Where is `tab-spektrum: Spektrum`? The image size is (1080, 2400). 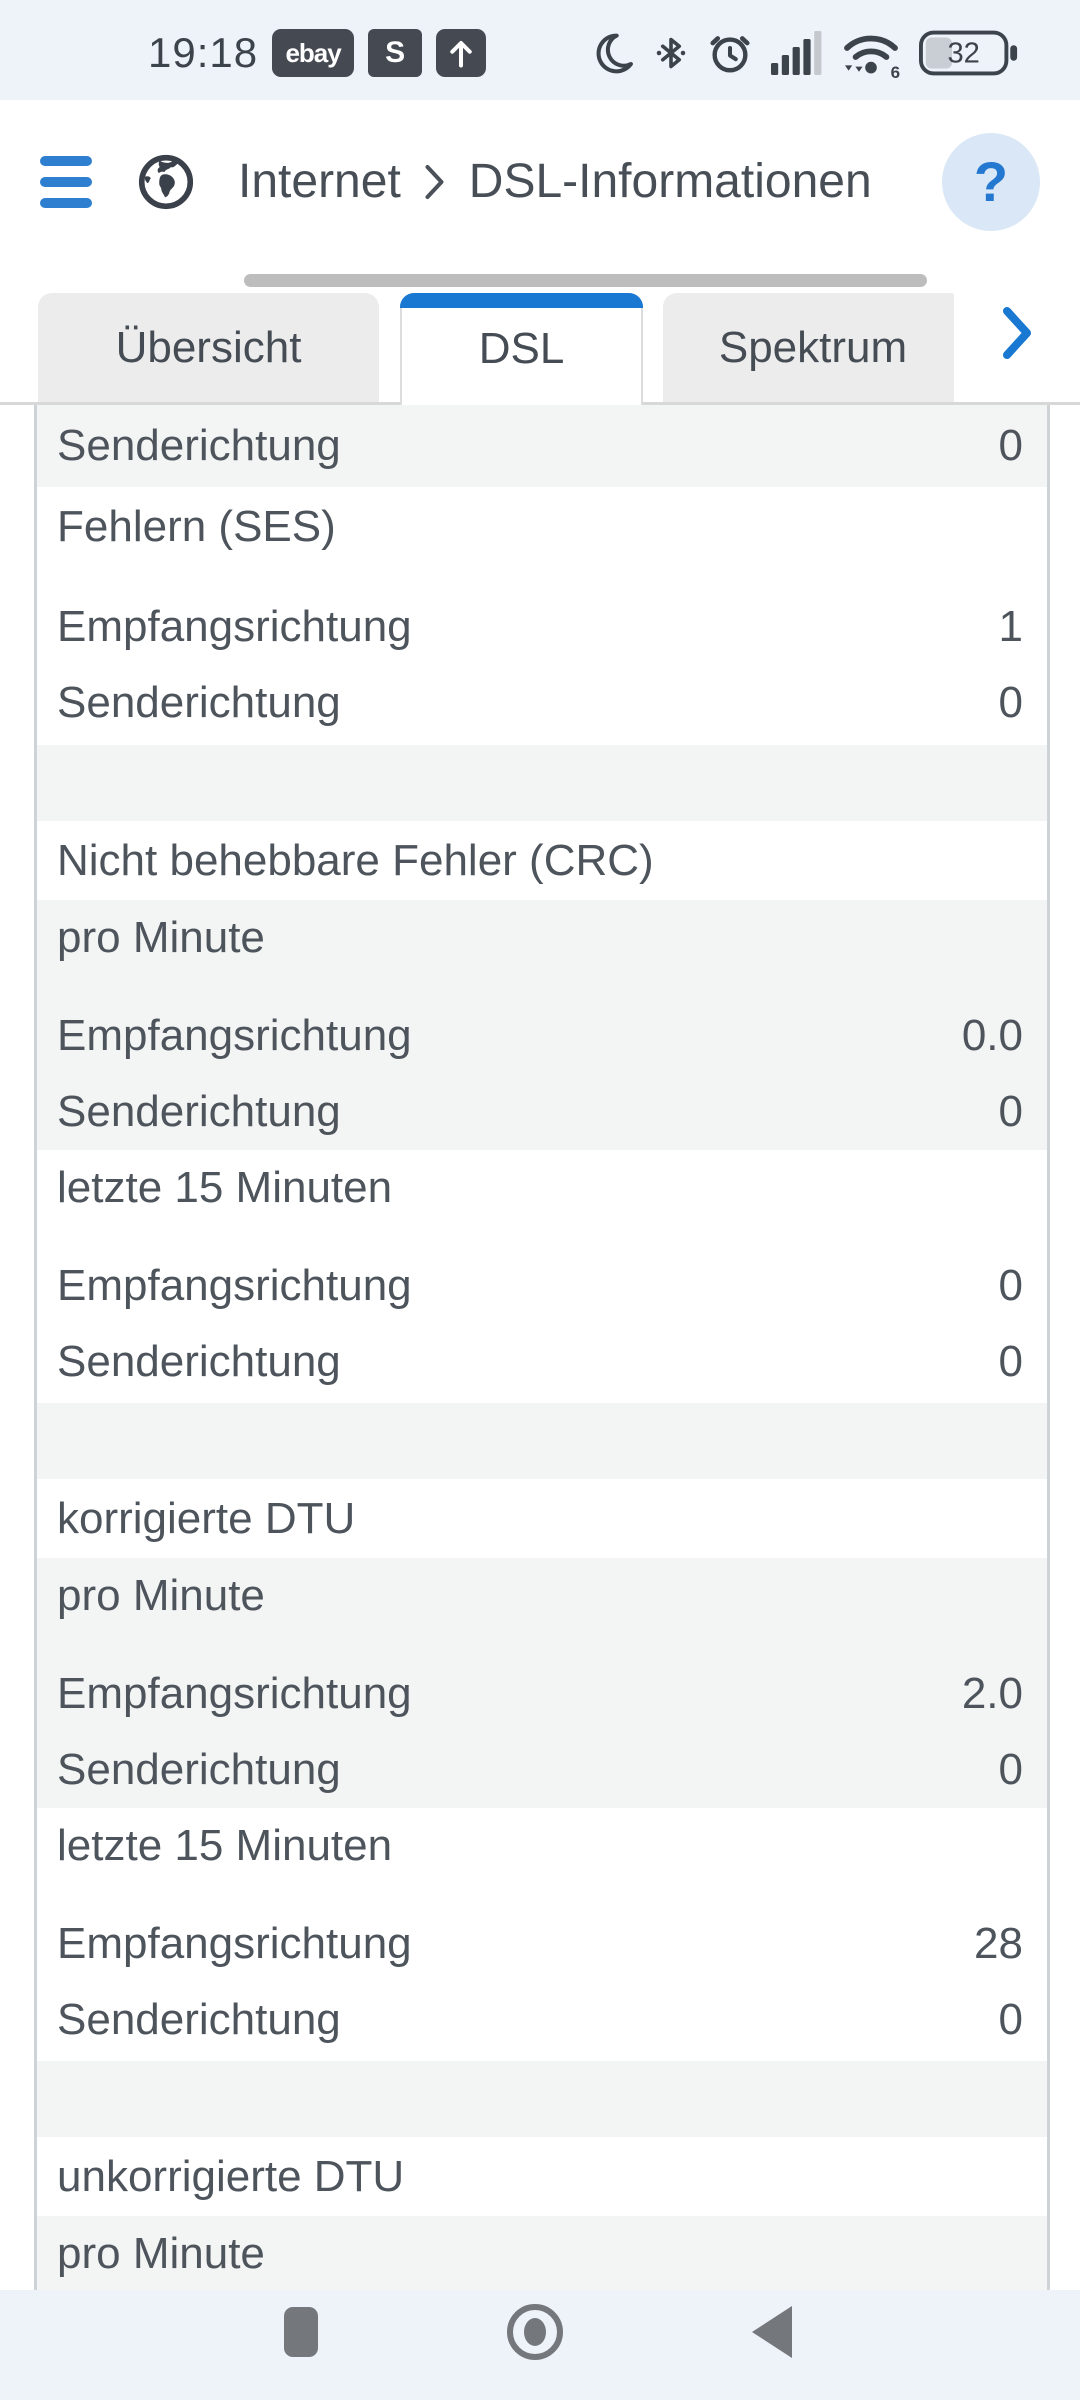 tab-spektrum: Spektrum is located at coordinates (813, 347).